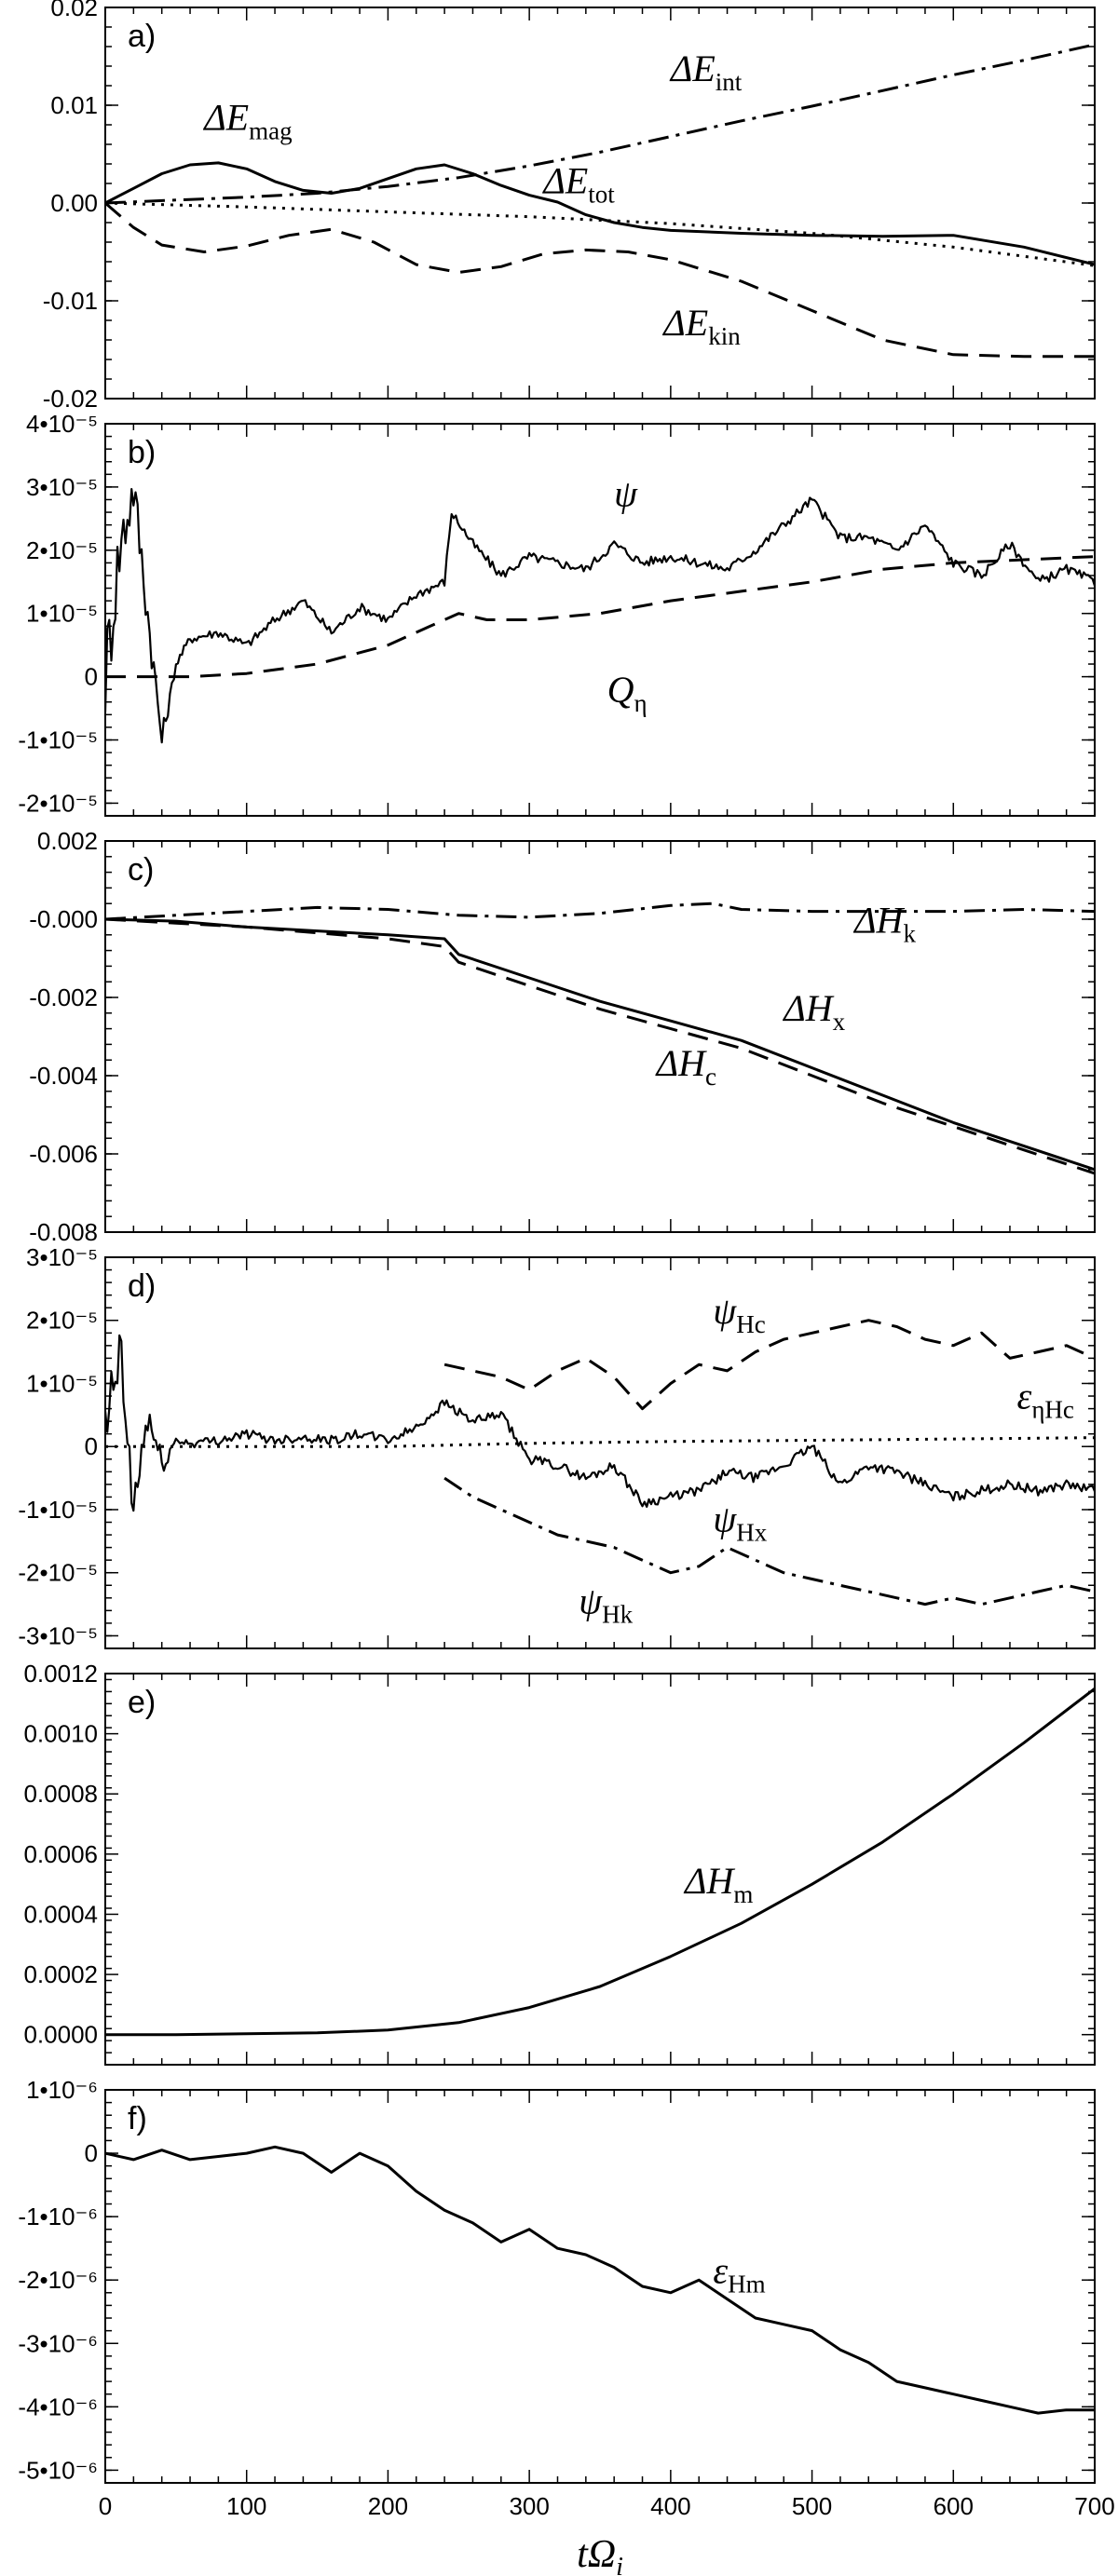 Image resolution: width=1118 pixels, height=2576 pixels. Describe the element at coordinates (63, 1154) in the screenshot. I see `y-tick-label: -0.006` at that location.